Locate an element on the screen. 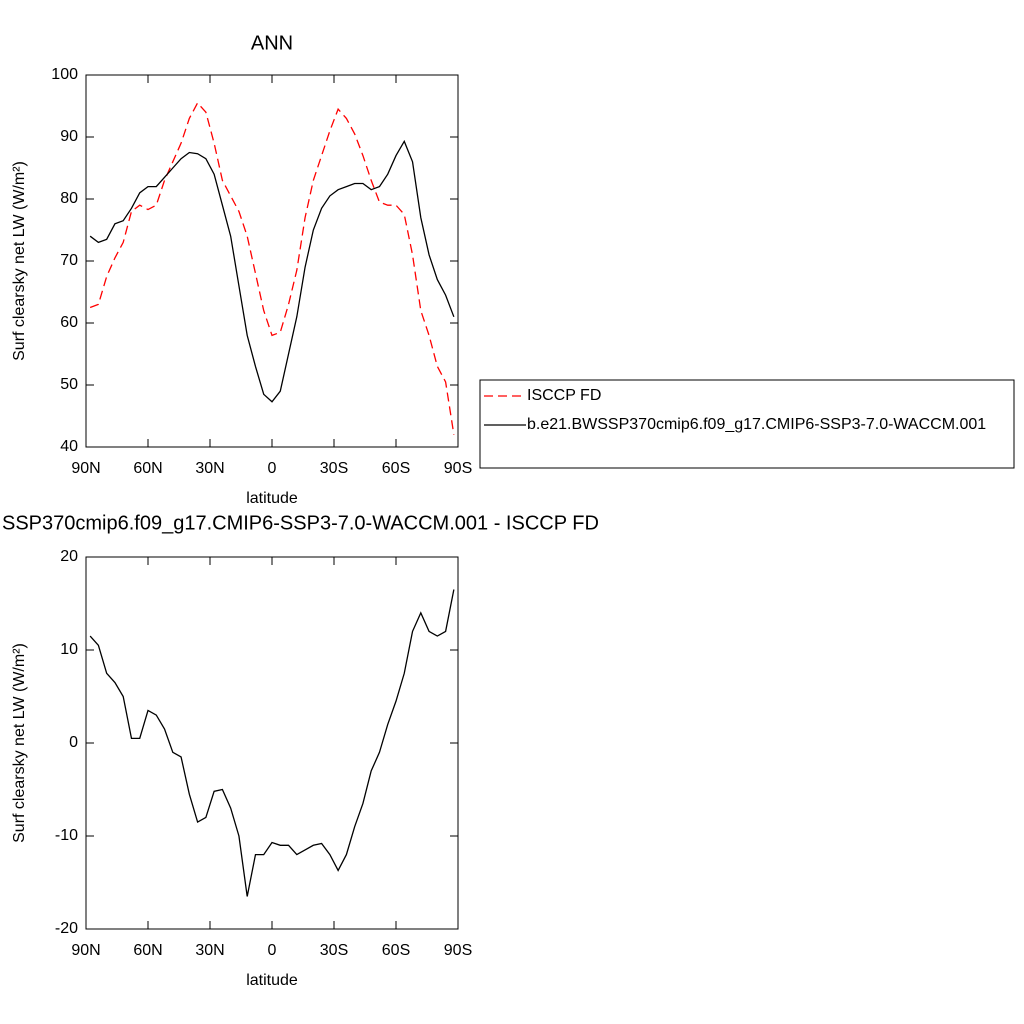 The image size is (1024, 1024). y-tick-label: 70 is located at coordinates (69, 260).